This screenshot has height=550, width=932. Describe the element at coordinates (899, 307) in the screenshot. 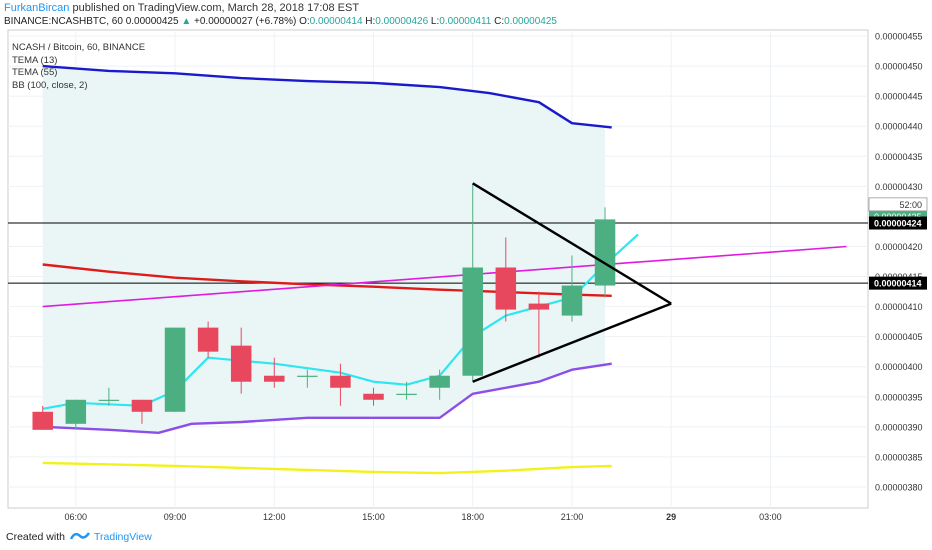

I see `y-tick-label: 0.00000410` at that location.